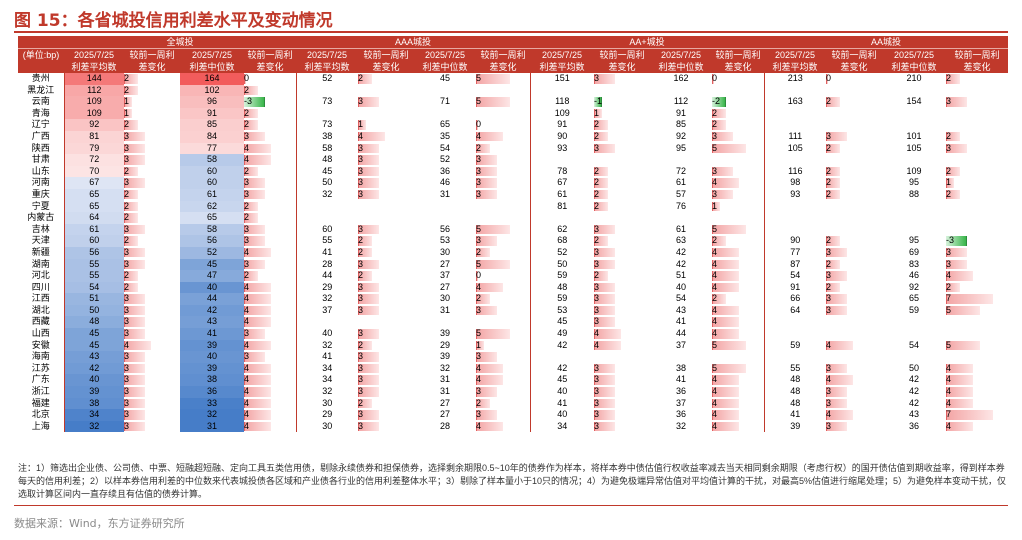 Image resolution: width=1022 pixels, height=540 pixels. I want to click on change-value: 1, so click(949, 182).